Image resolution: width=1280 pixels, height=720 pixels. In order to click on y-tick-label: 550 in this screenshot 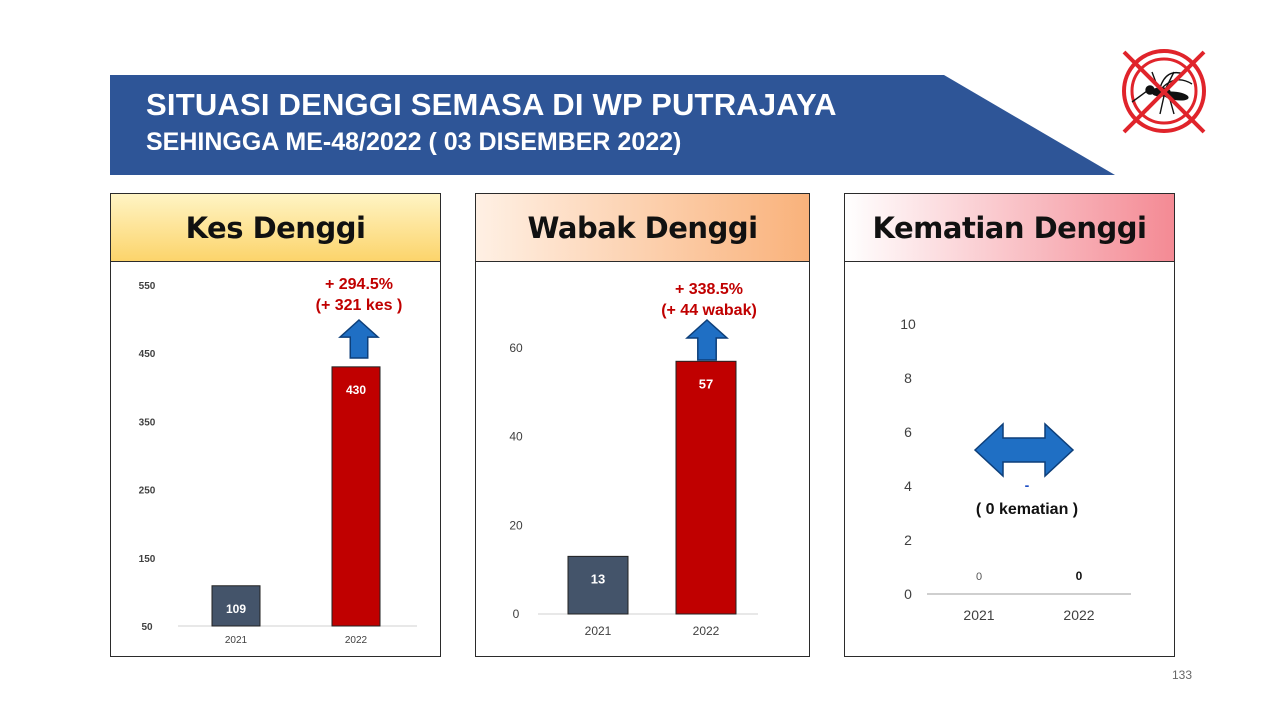, I will do `click(147, 286)`.